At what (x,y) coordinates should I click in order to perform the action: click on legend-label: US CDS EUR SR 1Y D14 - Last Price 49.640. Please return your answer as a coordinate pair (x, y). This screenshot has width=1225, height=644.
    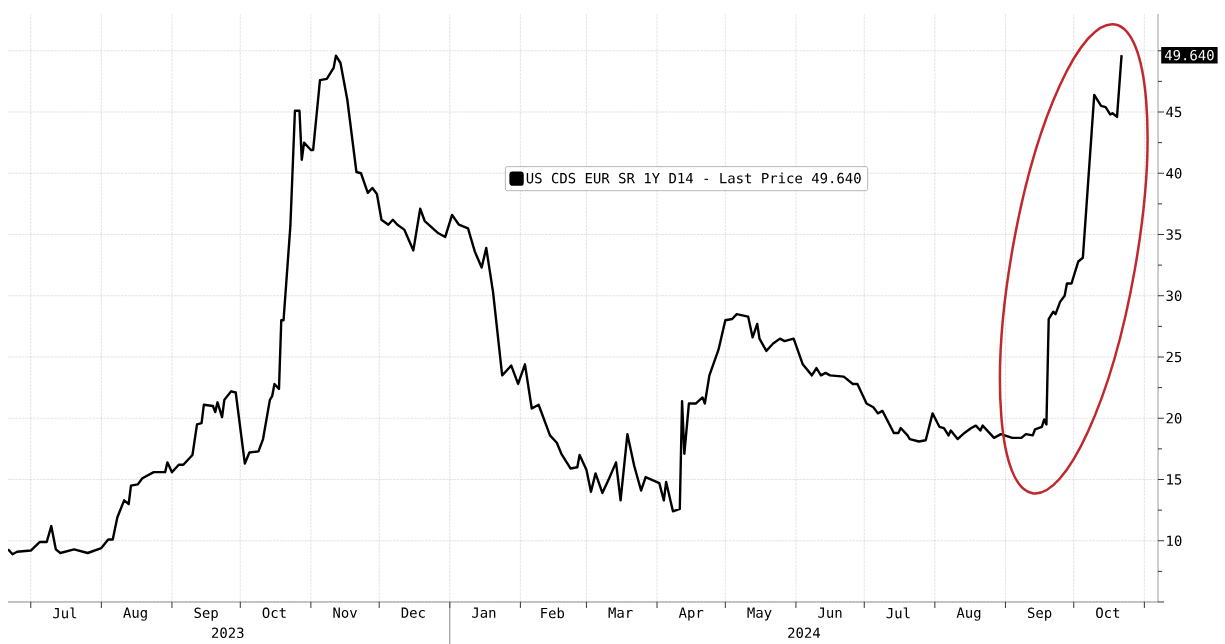
    Looking at the image, I should click on (693, 178).